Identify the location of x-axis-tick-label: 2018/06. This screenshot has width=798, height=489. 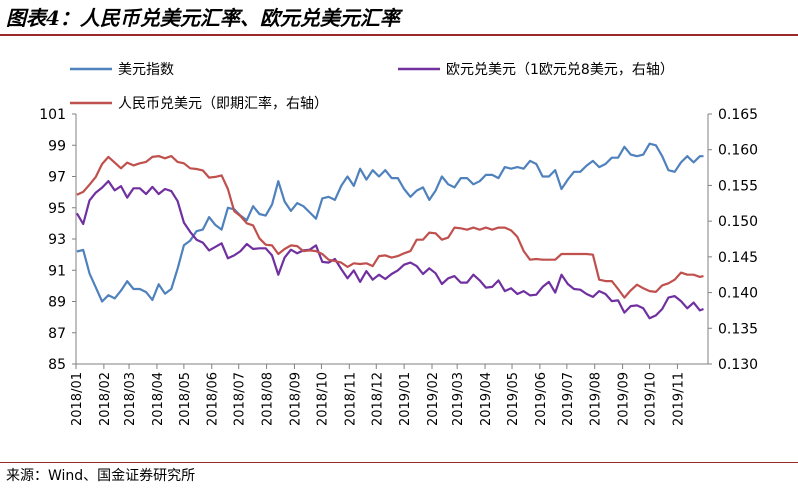
(213, 399).